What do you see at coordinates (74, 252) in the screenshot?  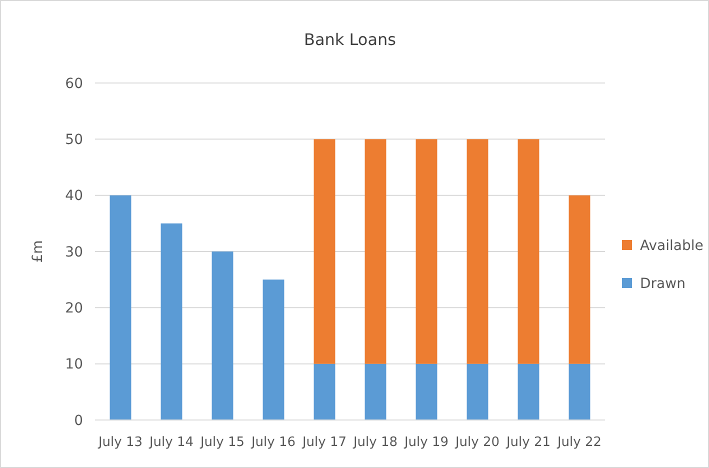 I see `y-tick-label: 30` at bounding box center [74, 252].